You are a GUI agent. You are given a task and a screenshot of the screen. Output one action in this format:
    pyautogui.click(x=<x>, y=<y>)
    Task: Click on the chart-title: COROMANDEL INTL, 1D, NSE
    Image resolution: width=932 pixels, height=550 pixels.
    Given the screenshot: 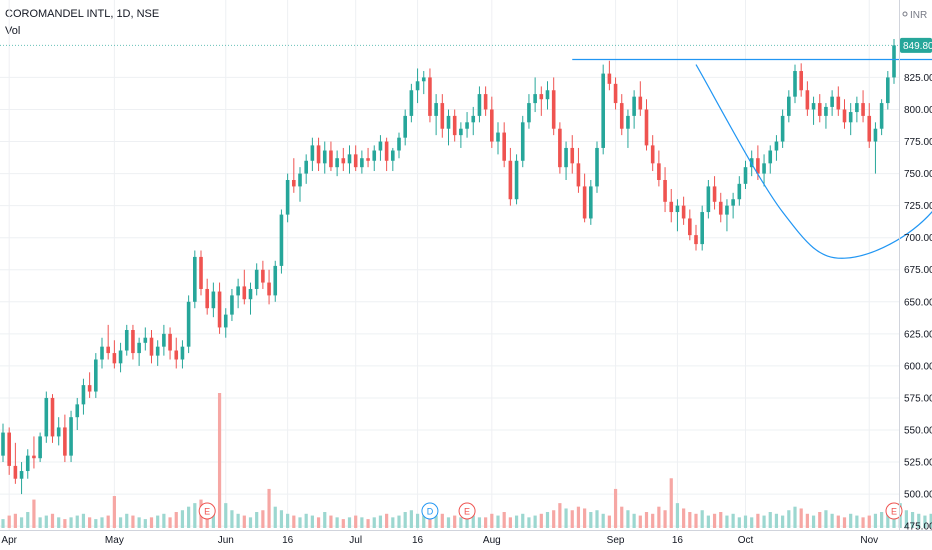 What is the action you would take?
    pyautogui.click(x=82, y=14)
    